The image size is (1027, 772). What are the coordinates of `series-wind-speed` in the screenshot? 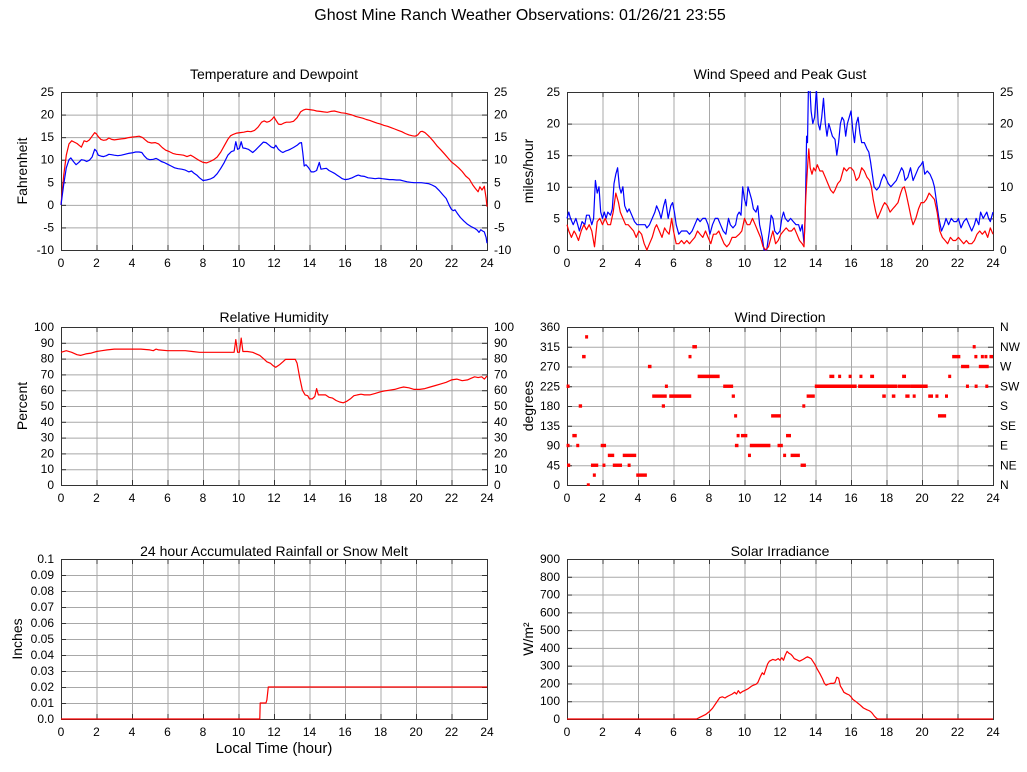 It's located at (780, 199).